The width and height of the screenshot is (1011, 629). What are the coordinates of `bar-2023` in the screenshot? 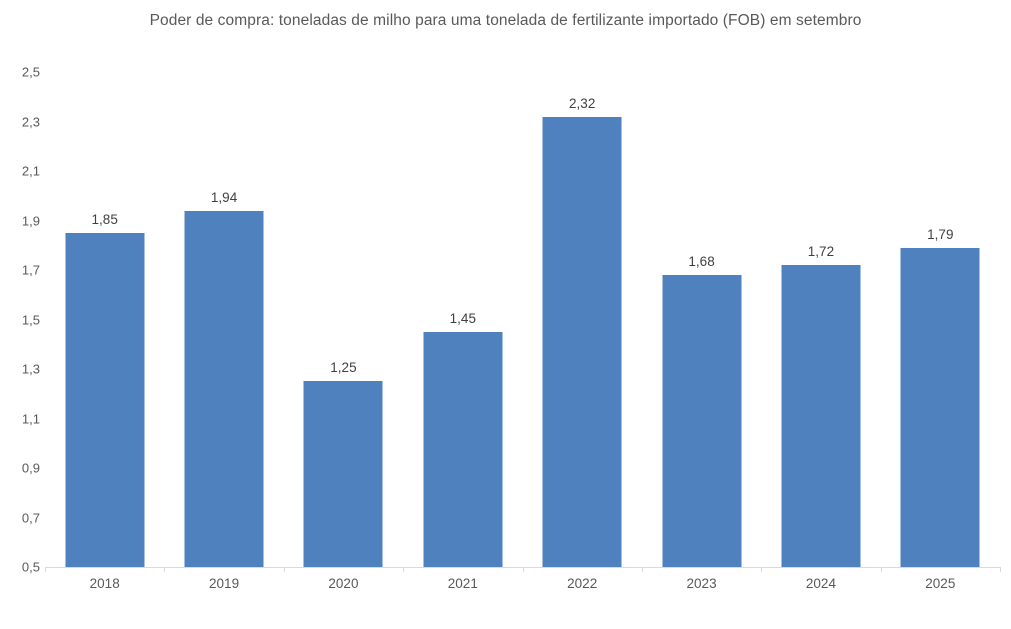 It's located at (702, 420).